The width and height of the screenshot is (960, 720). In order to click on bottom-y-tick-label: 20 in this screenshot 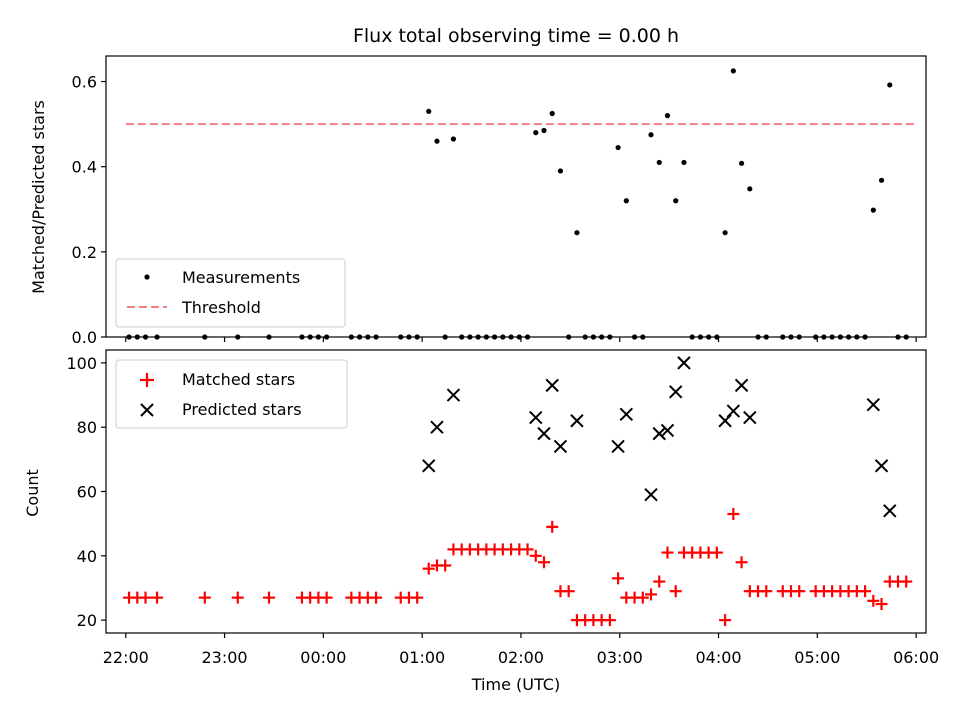, I will do `click(87, 620)`.